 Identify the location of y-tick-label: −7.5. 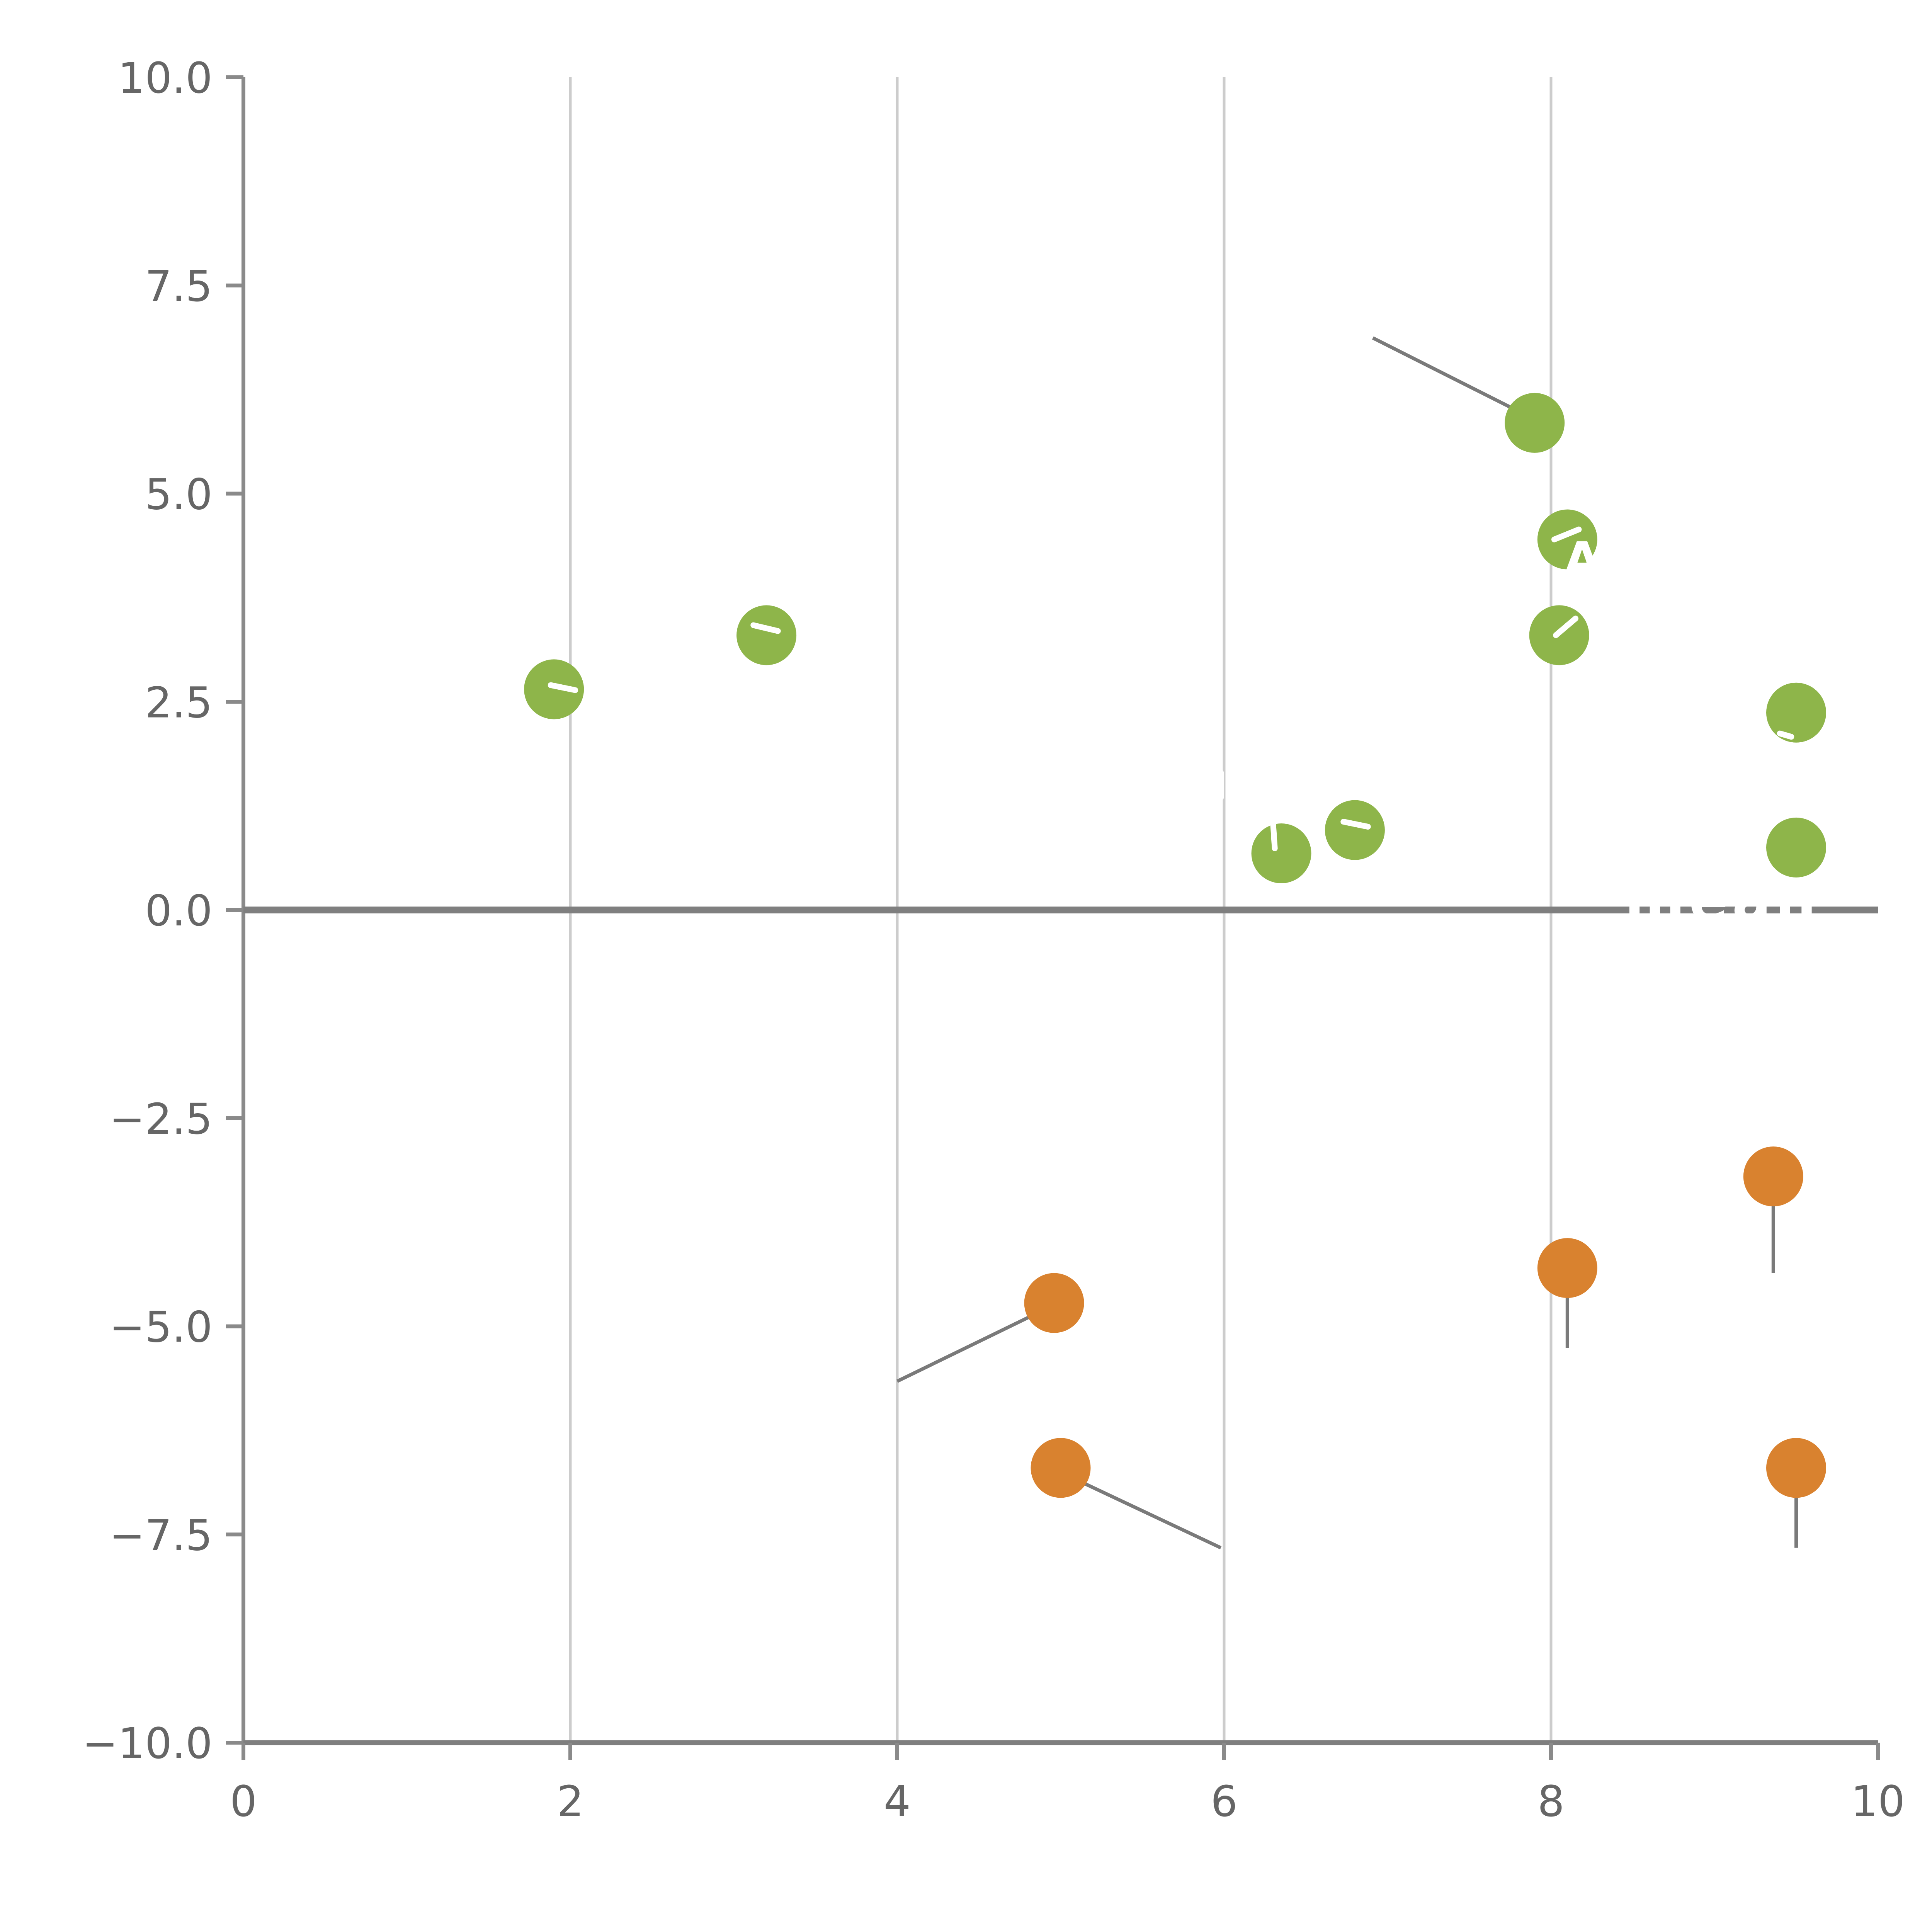
(161, 1535).